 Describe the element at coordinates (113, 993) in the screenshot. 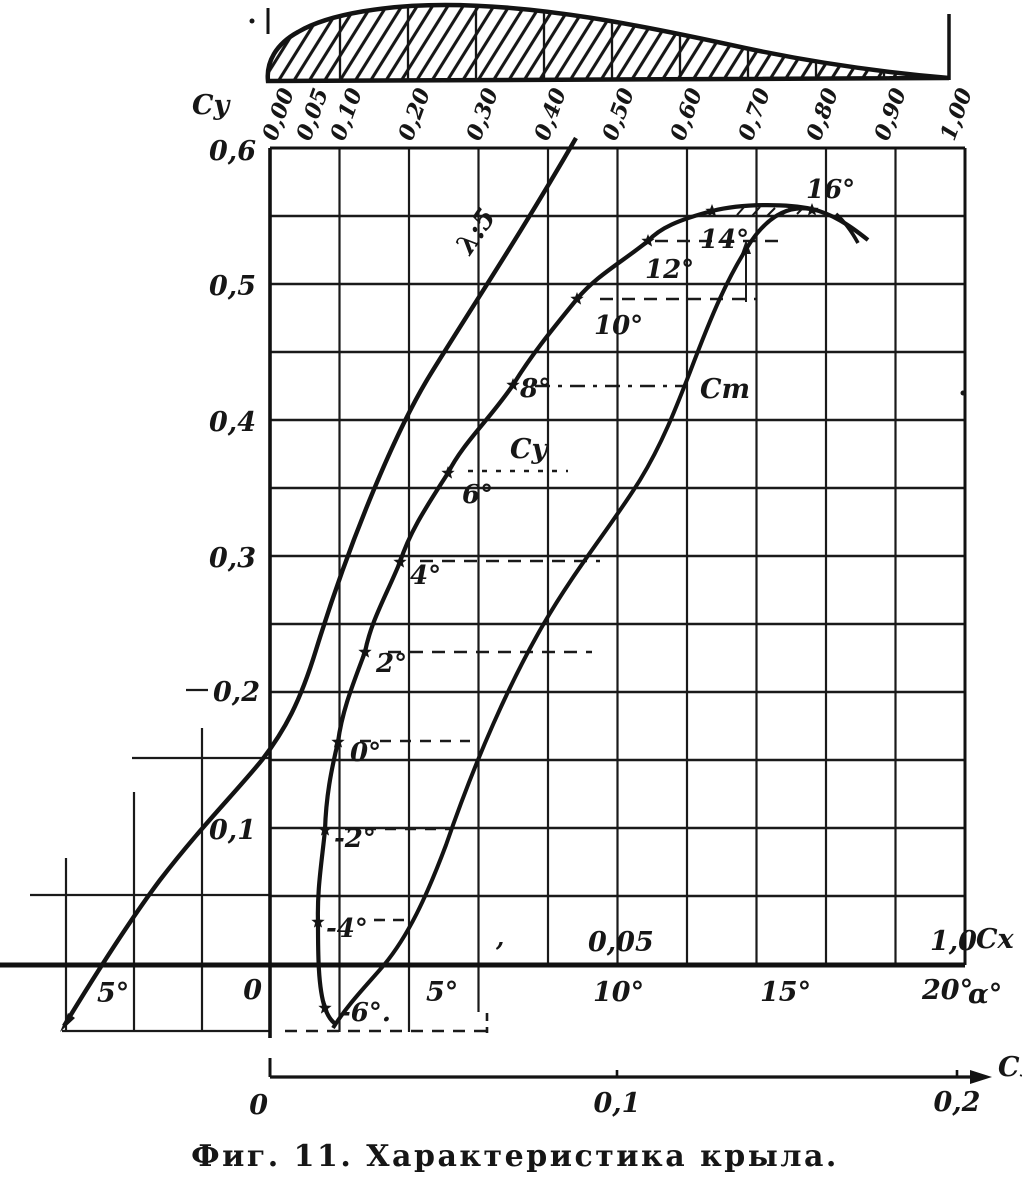

I see `alpha-negative-tick-label: 5°` at that location.